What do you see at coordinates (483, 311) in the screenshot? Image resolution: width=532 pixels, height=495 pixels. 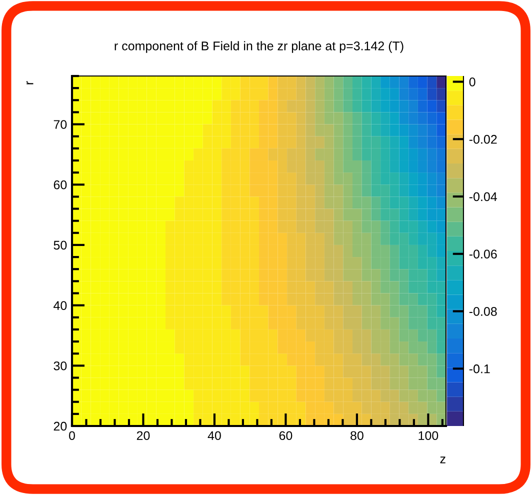 I see `color-bar-label: -0.08` at bounding box center [483, 311].